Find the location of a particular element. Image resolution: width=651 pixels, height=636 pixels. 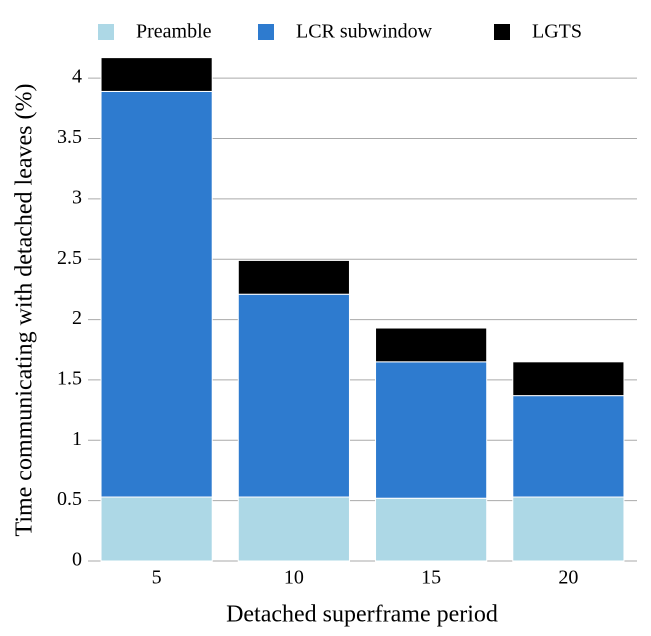

y-tick-label: 0 is located at coordinates (77, 560).